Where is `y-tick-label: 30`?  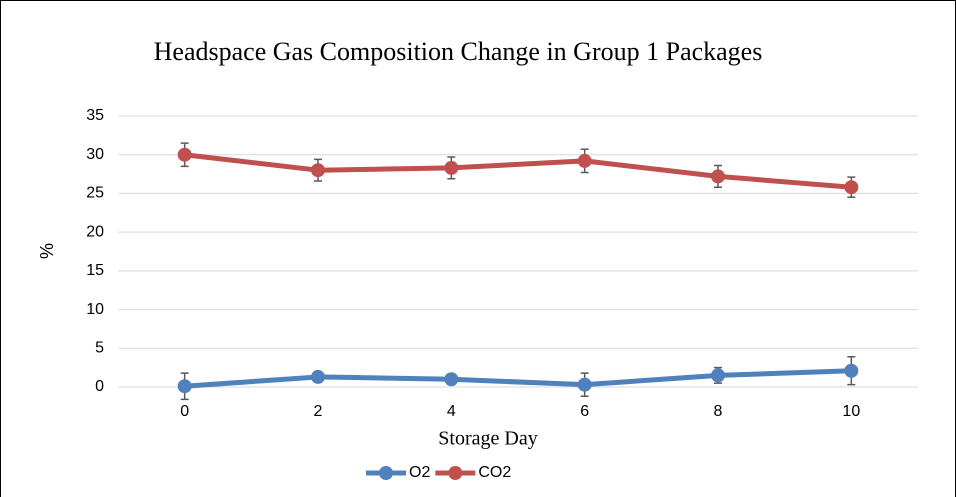
y-tick-label: 30 is located at coordinates (95, 154).